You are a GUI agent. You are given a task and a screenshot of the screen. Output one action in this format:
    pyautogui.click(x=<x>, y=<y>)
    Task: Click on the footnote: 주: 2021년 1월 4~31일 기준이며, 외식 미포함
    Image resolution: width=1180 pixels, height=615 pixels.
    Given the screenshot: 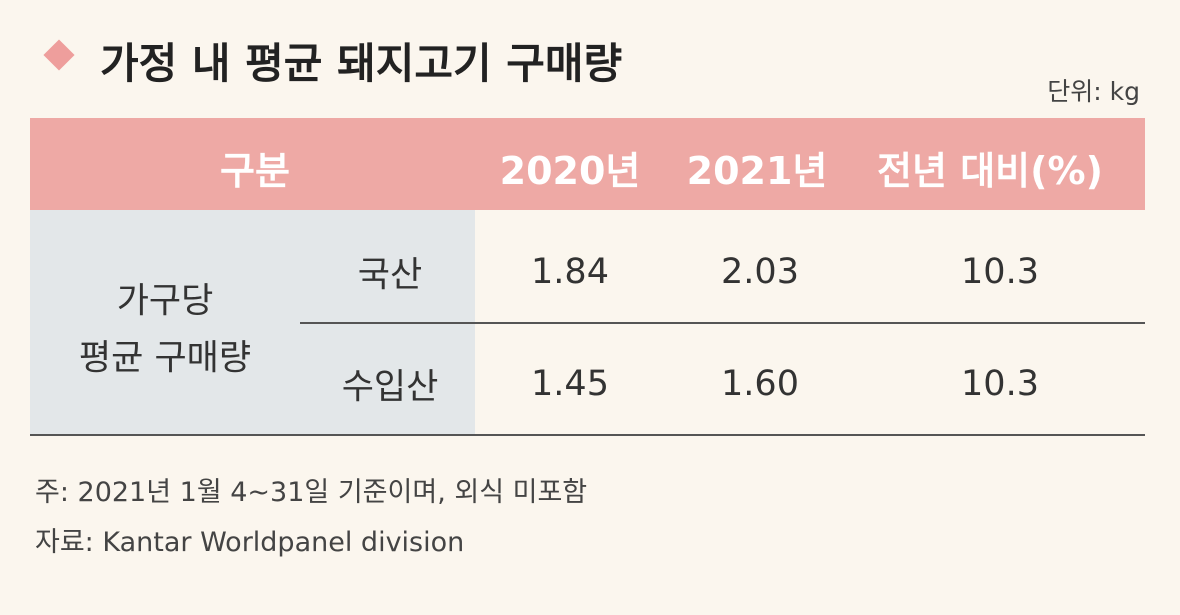 What is the action you would take?
    pyautogui.click(x=311, y=492)
    